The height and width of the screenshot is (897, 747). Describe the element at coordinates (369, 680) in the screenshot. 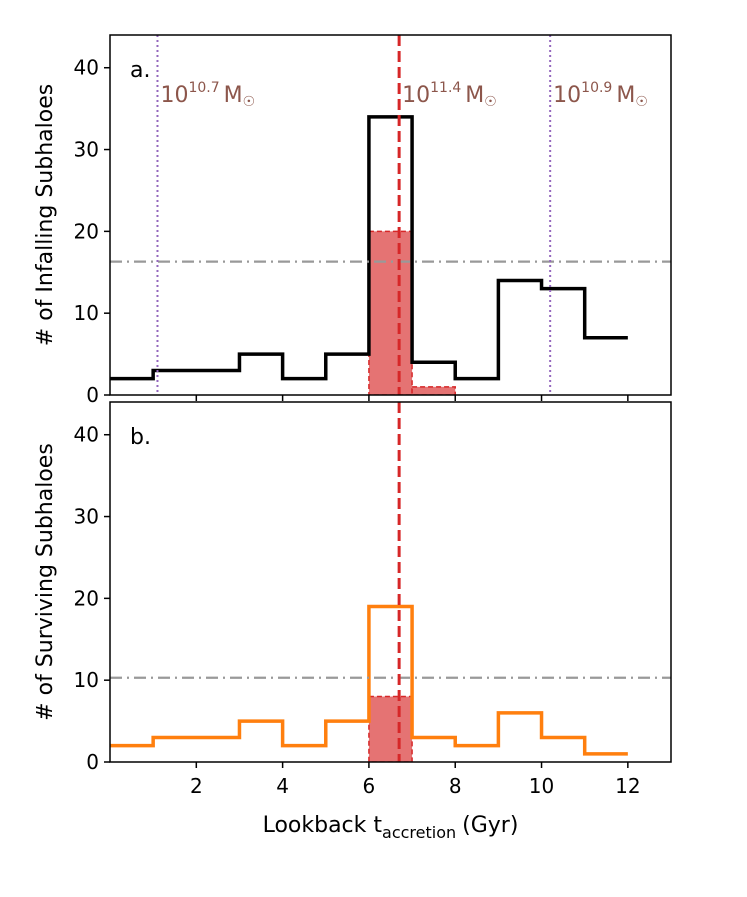

I see `histogram-step-series` at that location.